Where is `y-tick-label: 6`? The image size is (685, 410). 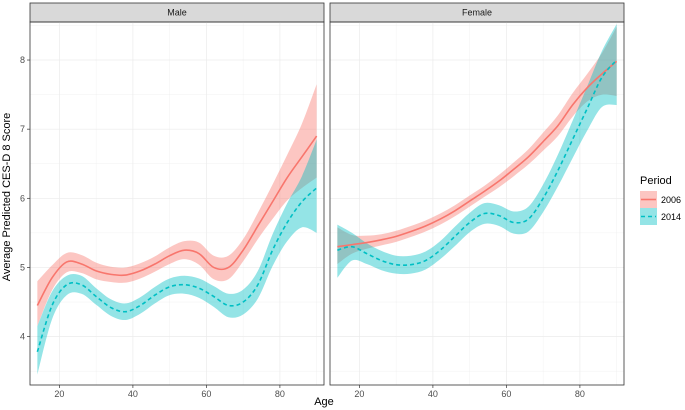
y-tick-label: 6 is located at coordinates (22, 198).